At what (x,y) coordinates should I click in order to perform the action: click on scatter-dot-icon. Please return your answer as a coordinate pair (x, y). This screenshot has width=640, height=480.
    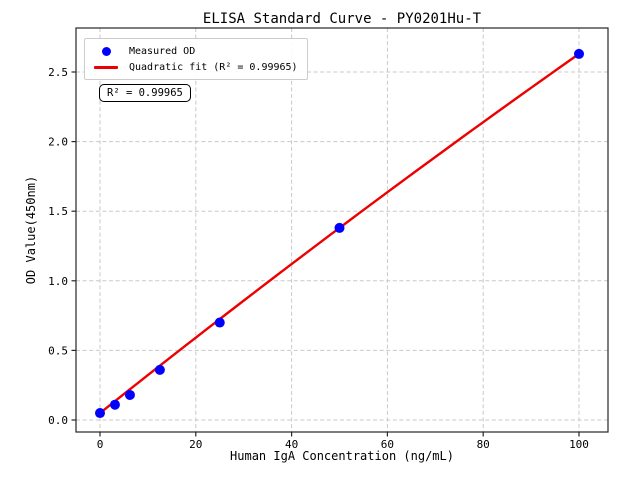
    Looking at the image, I should click on (106, 51).